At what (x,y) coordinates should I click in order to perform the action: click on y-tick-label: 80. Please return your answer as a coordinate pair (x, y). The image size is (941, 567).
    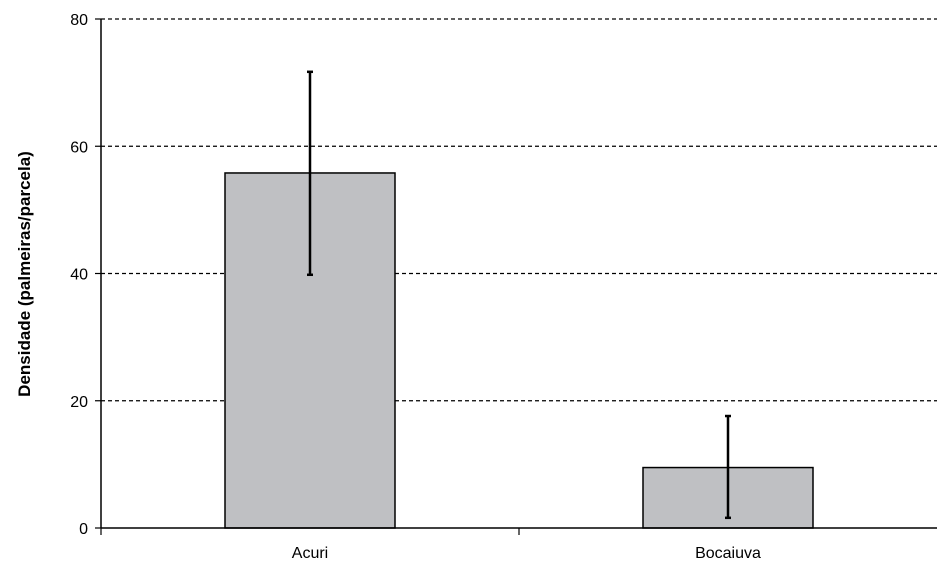
    Looking at the image, I should click on (79, 20).